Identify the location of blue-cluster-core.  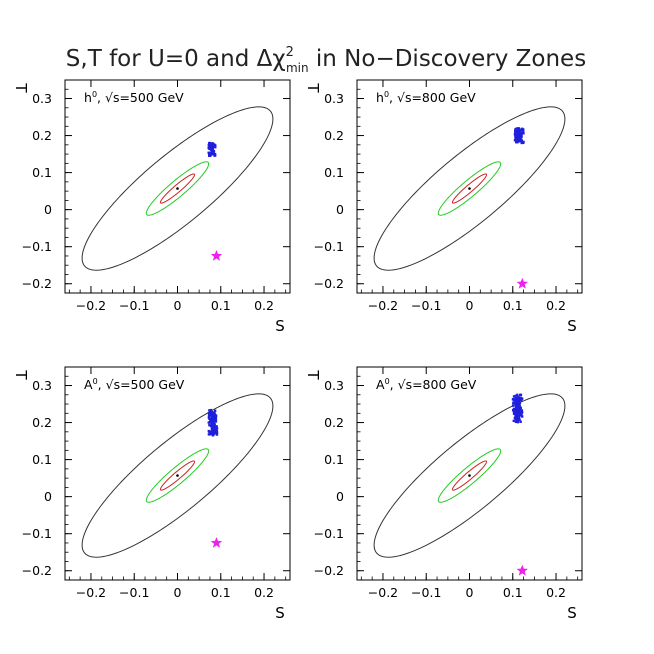
(517, 408).